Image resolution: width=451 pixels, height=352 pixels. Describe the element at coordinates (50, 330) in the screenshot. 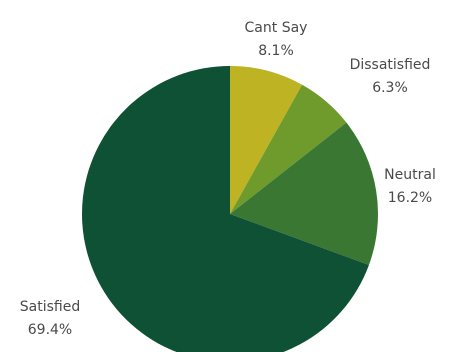

I see `slice-label-value: 69.4%` at that location.